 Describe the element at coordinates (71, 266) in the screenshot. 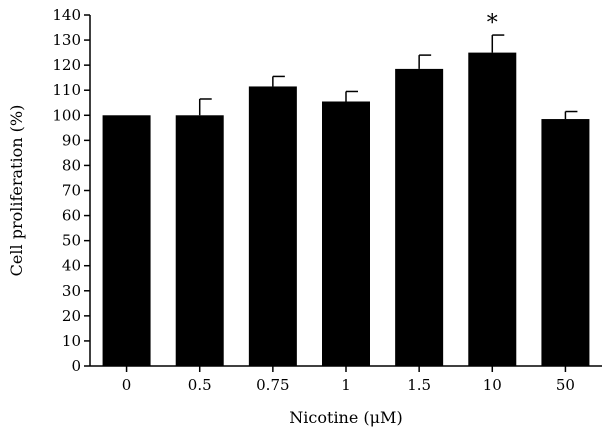

I see `y-tick-label: 40` at that location.